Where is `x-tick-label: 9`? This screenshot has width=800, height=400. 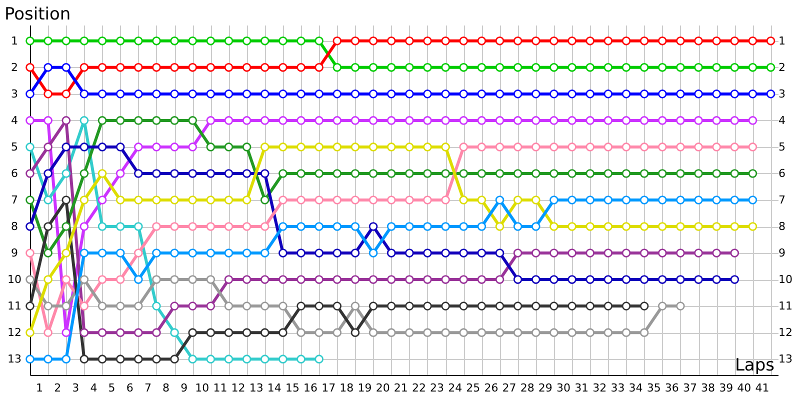
x-tick-label: 9 is located at coordinates (184, 388).